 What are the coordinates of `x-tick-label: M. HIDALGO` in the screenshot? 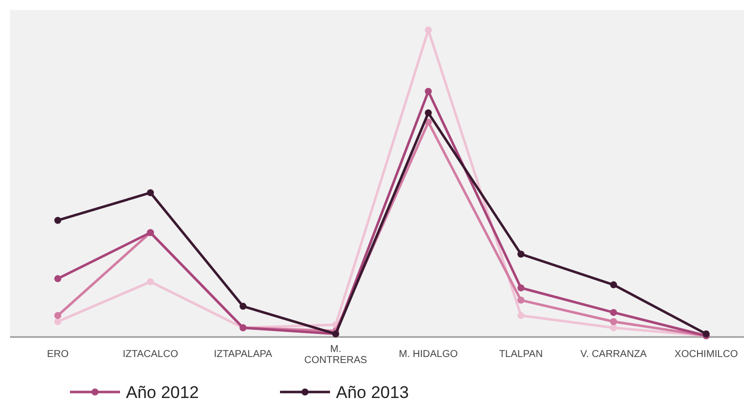 It's located at (428, 354).